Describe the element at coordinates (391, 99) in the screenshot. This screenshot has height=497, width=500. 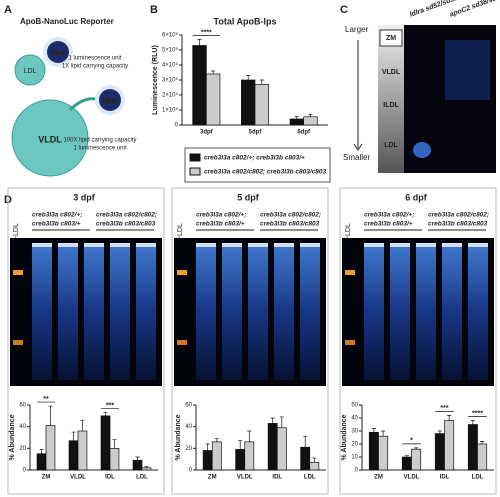
I see `zone-bar` at that location.